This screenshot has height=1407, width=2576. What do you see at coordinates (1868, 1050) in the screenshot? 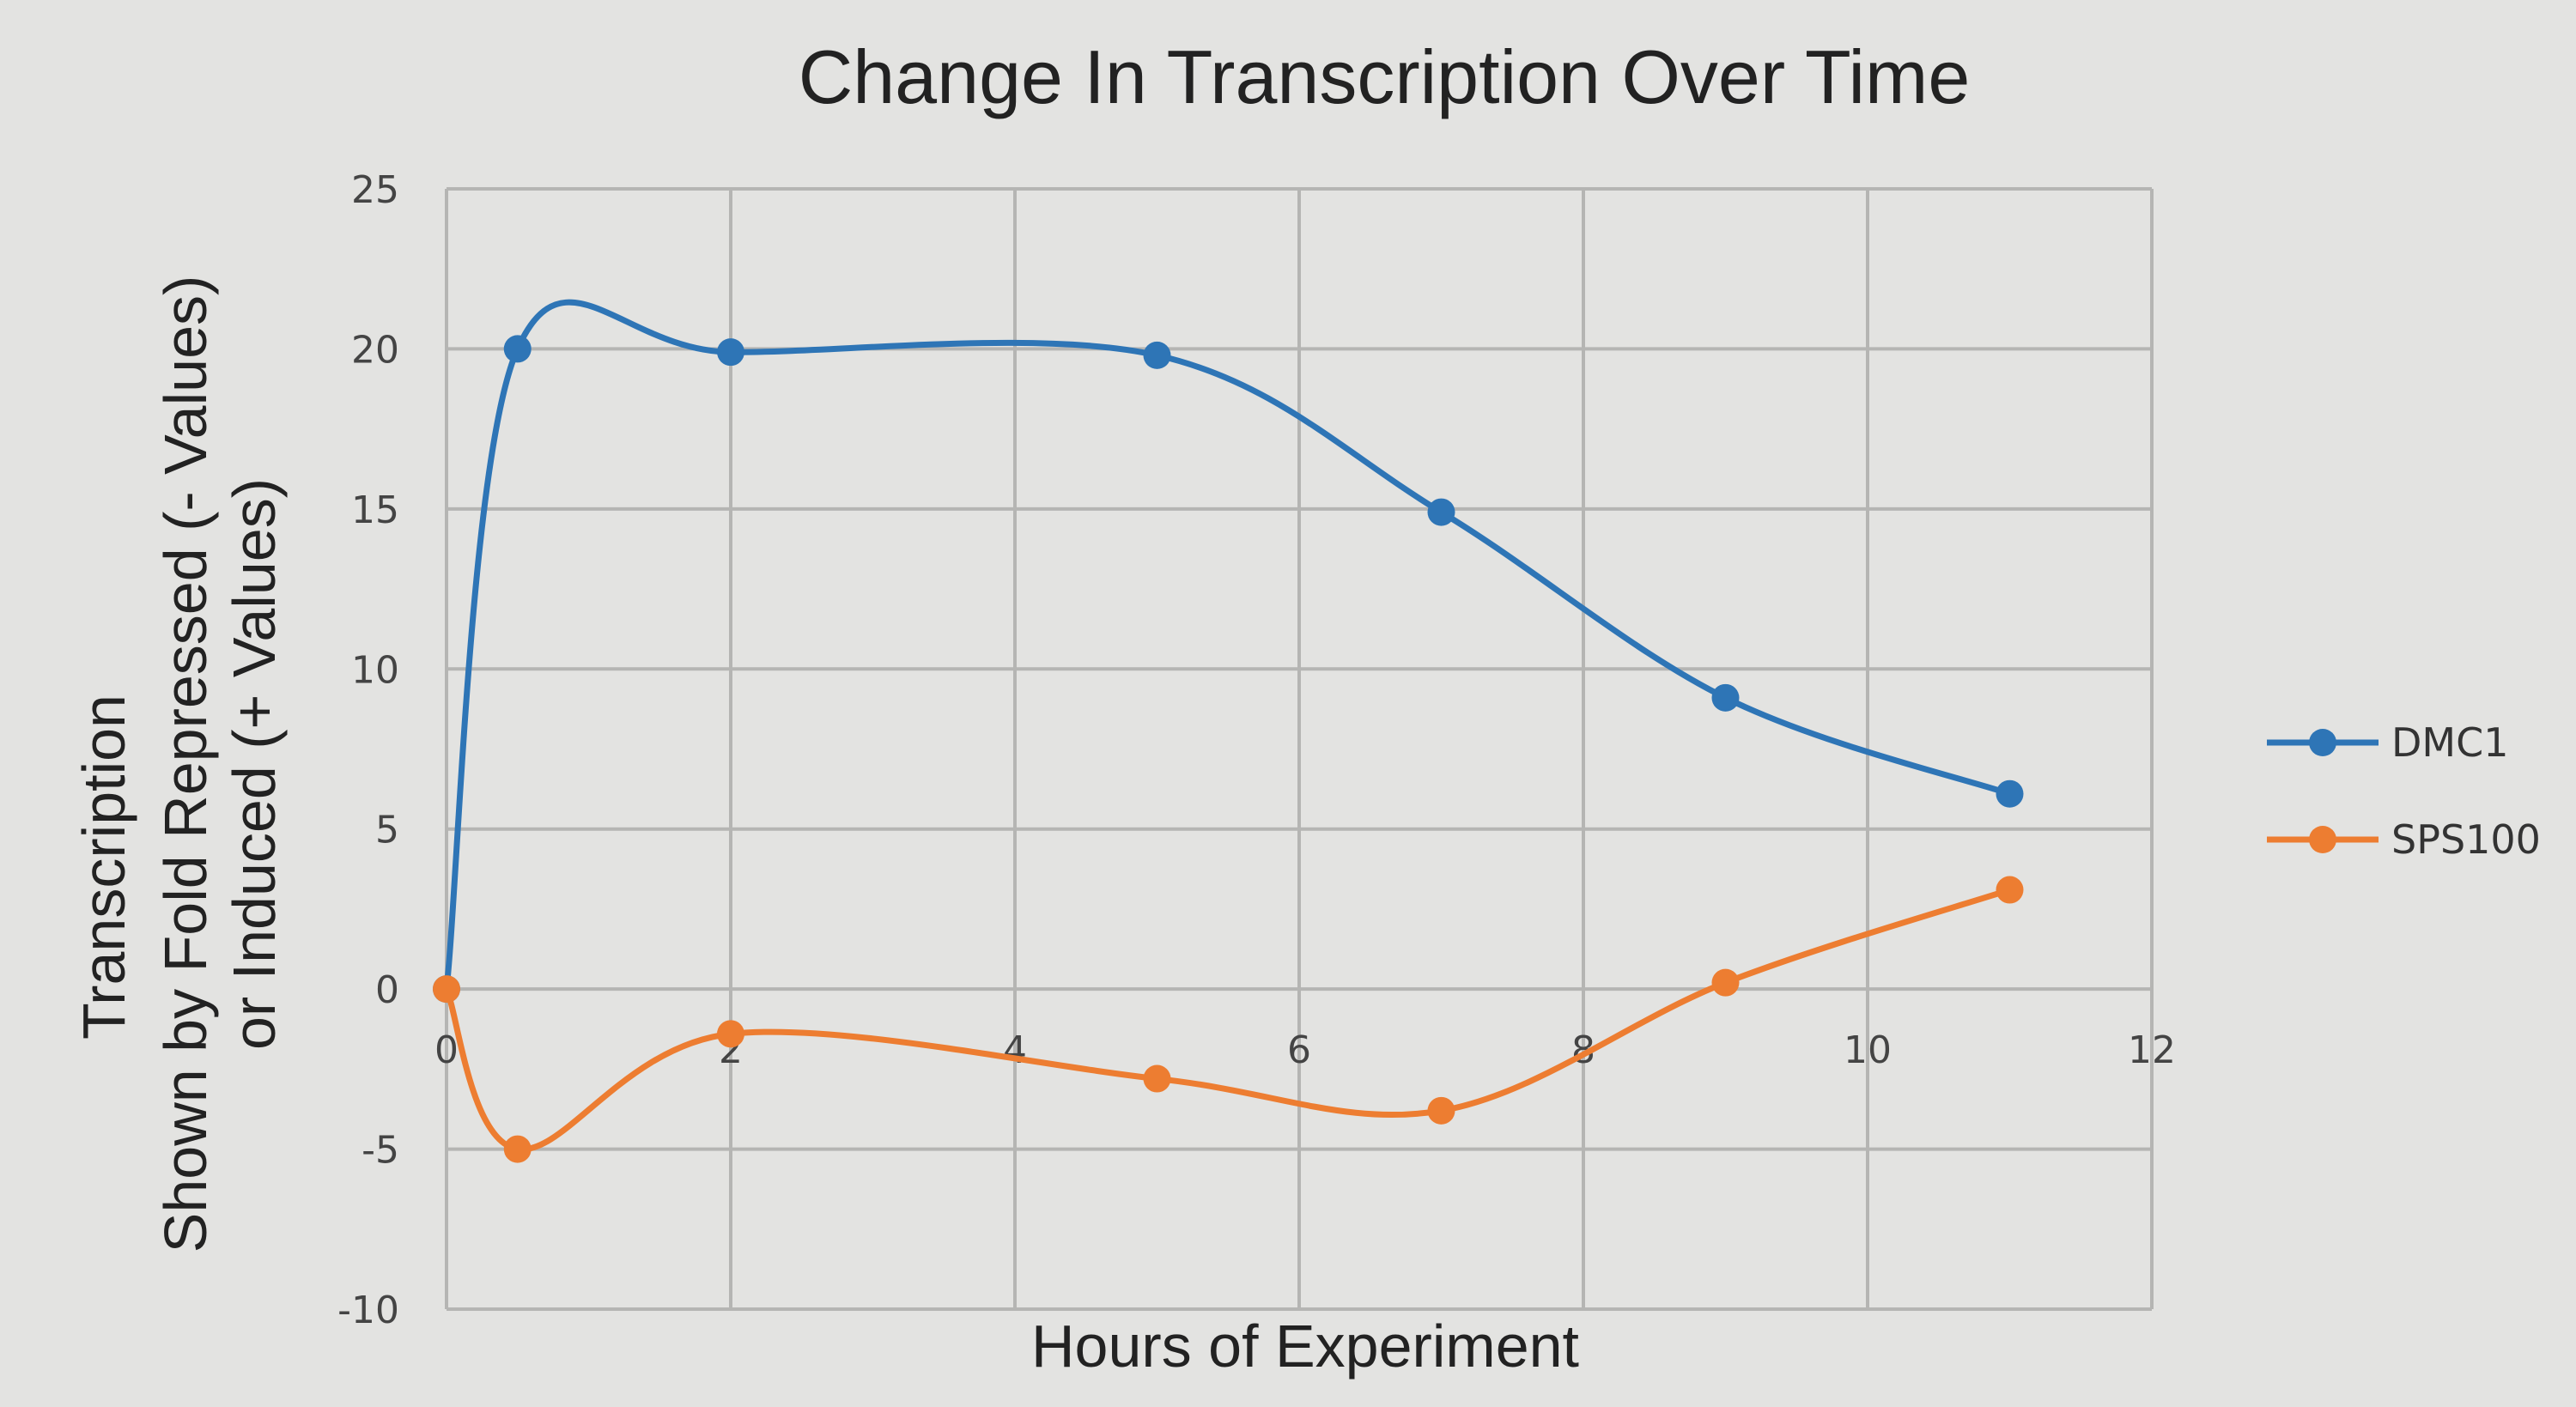
I see `x-tick-label: 10` at bounding box center [1868, 1050].